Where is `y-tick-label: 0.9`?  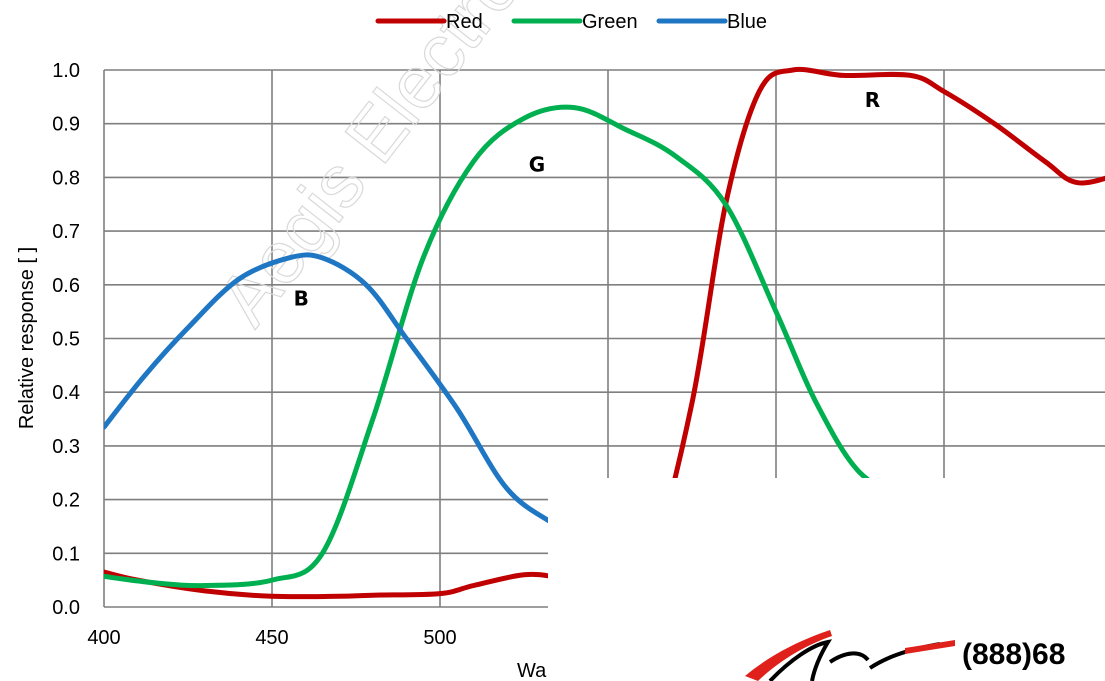 y-tick-label: 0.9 is located at coordinates (66, 125).